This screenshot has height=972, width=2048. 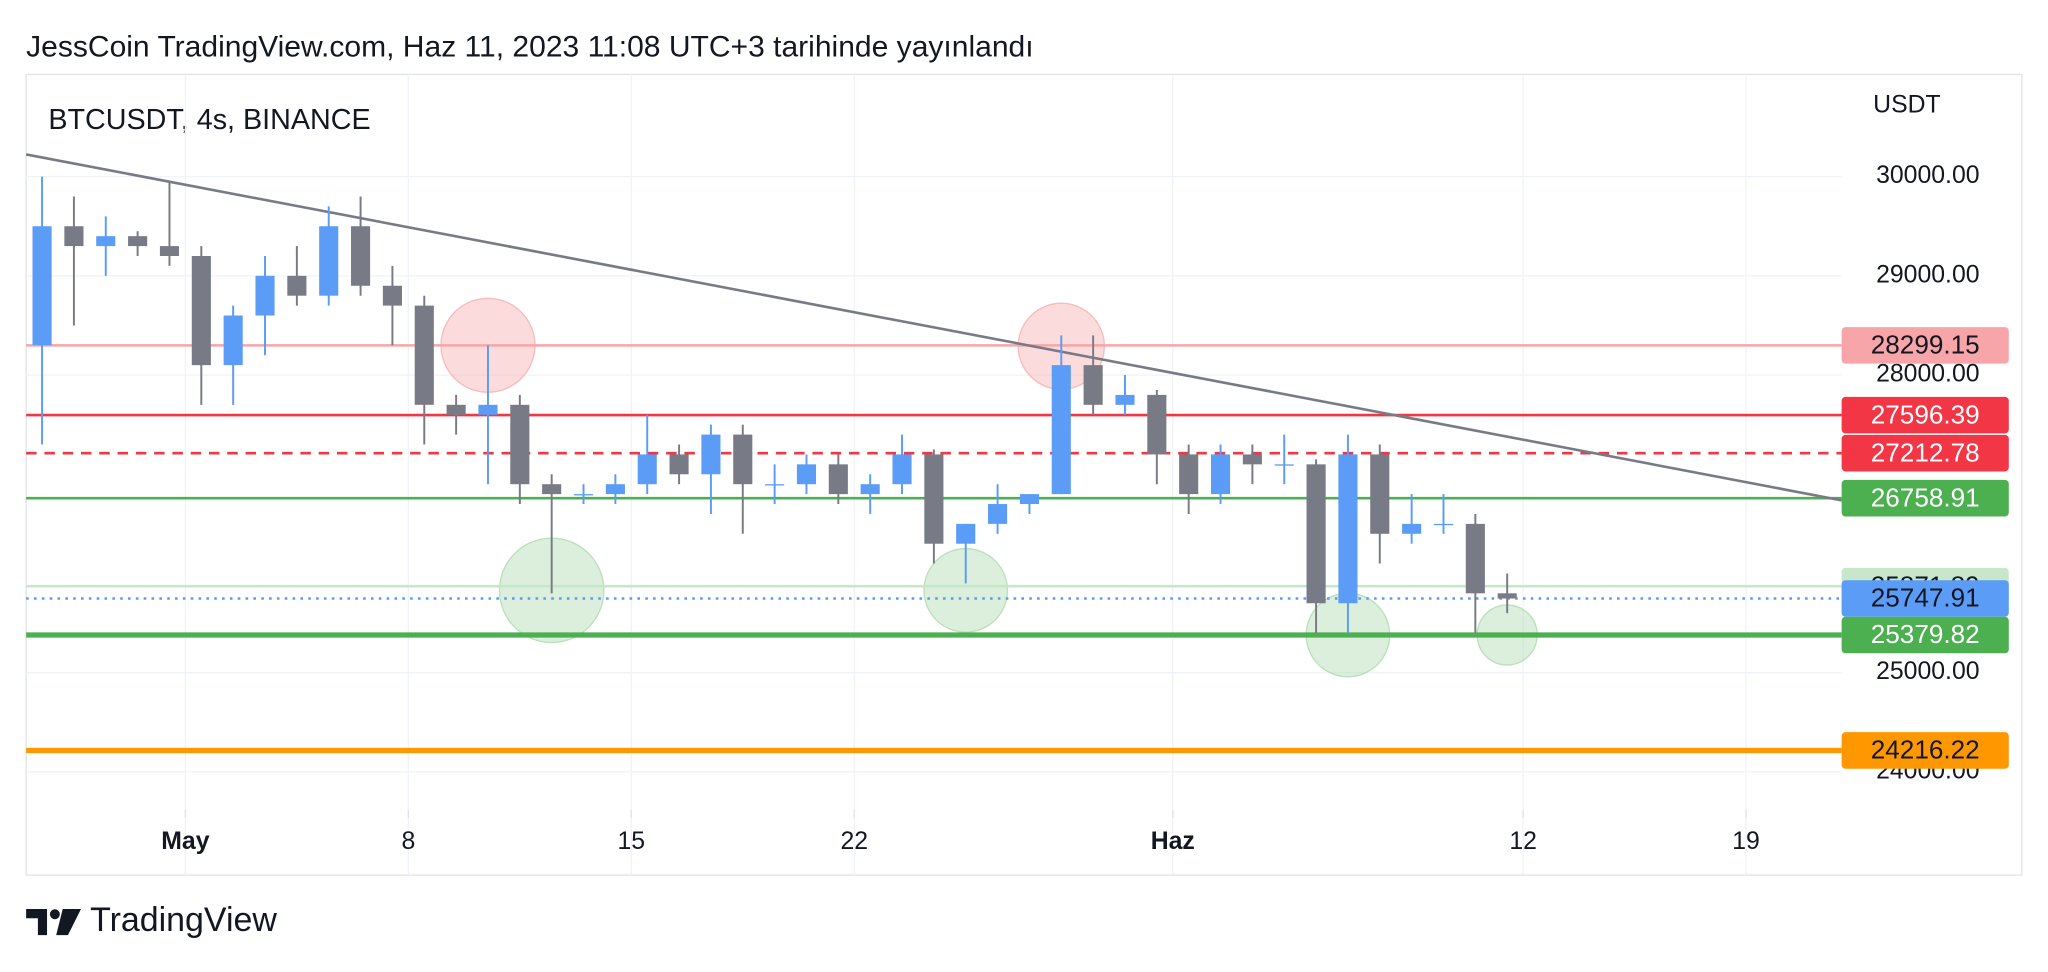 I want to click on x-tick-label: May, so click(x=185, y=841).